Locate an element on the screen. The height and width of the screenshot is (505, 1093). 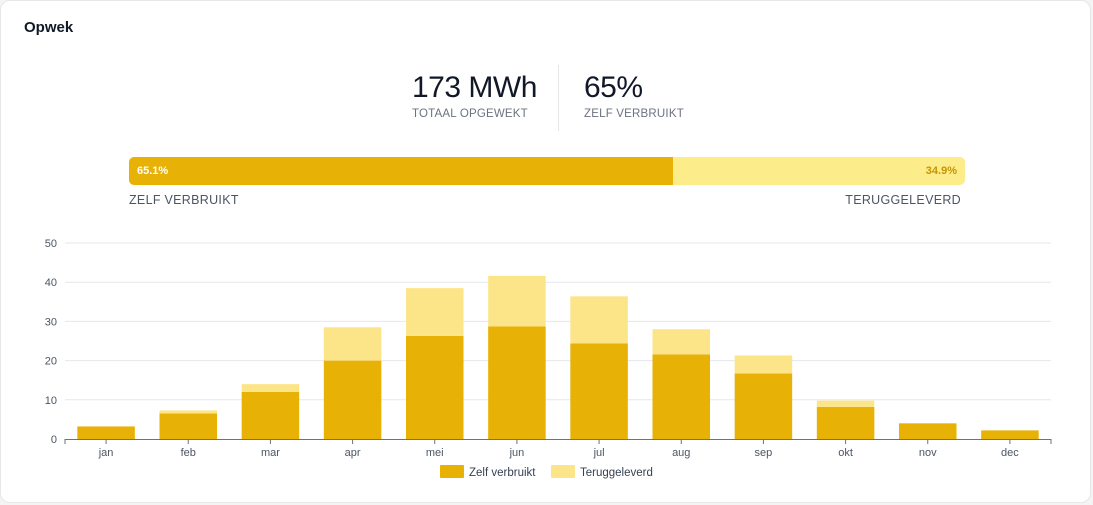
stat-label: TOTAAL OPGEWEKT is located at coordinates (470, 114).